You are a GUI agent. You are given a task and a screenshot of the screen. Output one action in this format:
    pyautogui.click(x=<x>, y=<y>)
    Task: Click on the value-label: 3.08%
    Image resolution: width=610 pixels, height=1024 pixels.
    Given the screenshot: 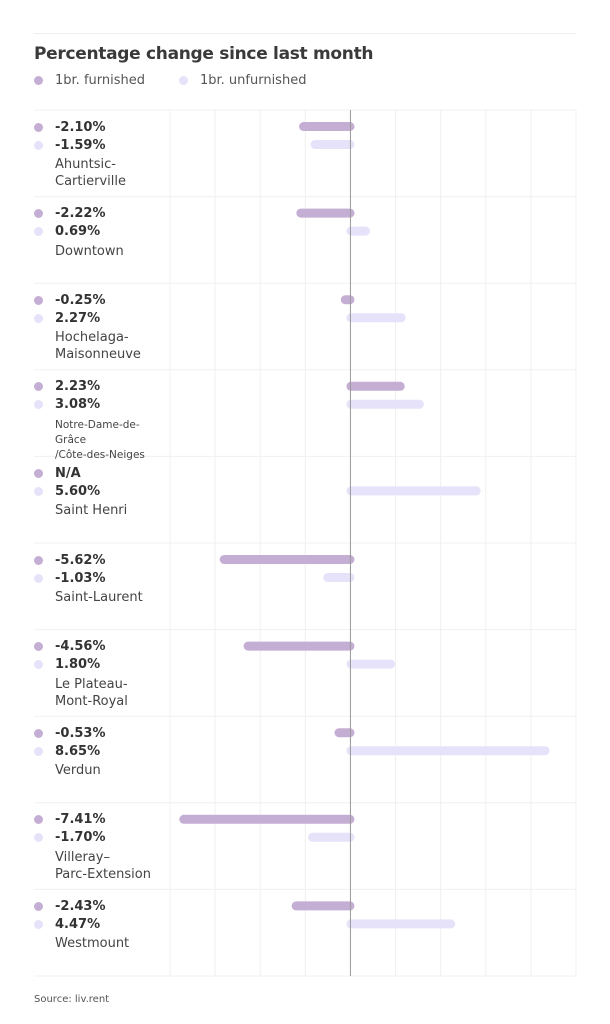 What is the action you would take?
    pyautogui.click(x=78, y=405)
    